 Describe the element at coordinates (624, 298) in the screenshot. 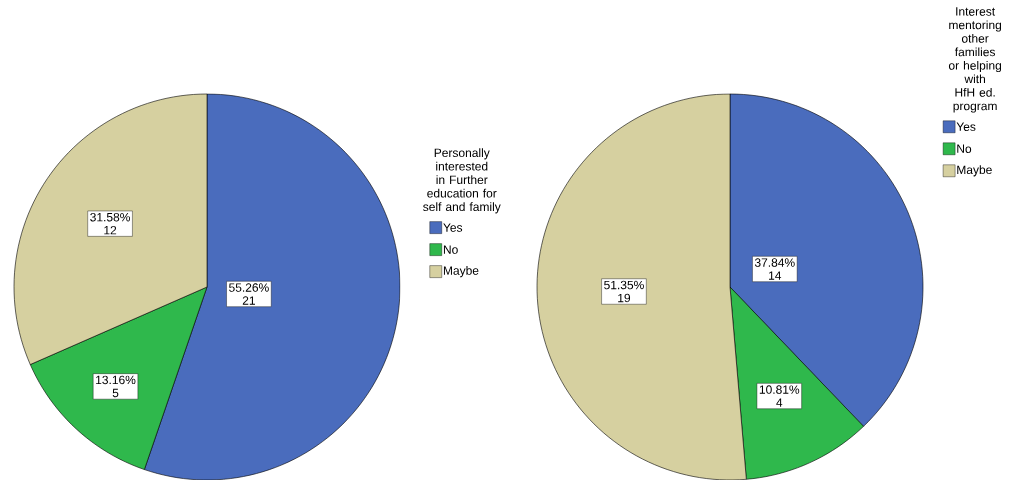

I see `text: 19` at that location.